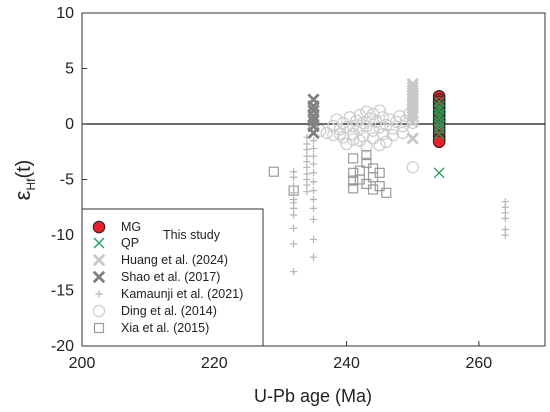 This screenshot has width=550, height=412. I want to click on y-tick-label: -20, so click(62, 346).